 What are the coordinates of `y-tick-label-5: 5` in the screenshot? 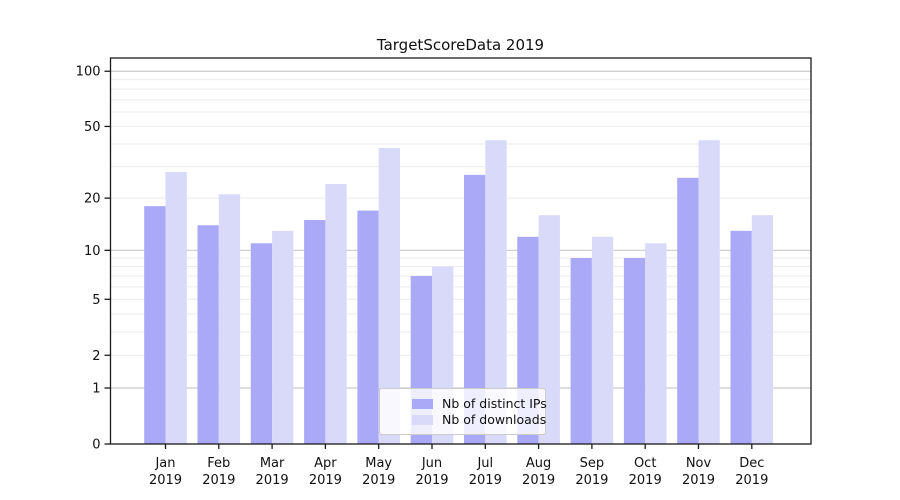 It's located at (96, 300).